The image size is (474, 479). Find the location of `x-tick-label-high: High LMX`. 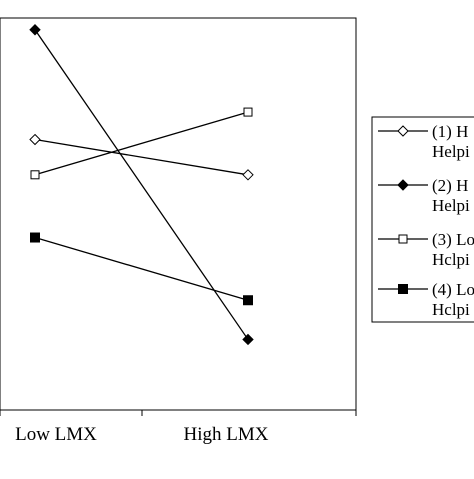

x-tick-label-high: High LMX is located at coordinates (226, 434).